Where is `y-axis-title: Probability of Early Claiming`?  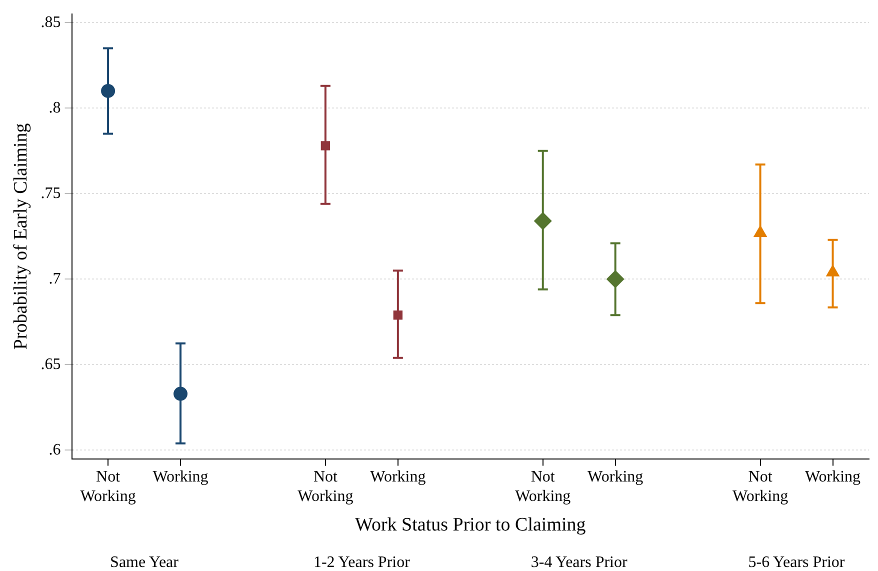 y-axis-title: Probability of Early Claiming is located at coordinates (21, 236).